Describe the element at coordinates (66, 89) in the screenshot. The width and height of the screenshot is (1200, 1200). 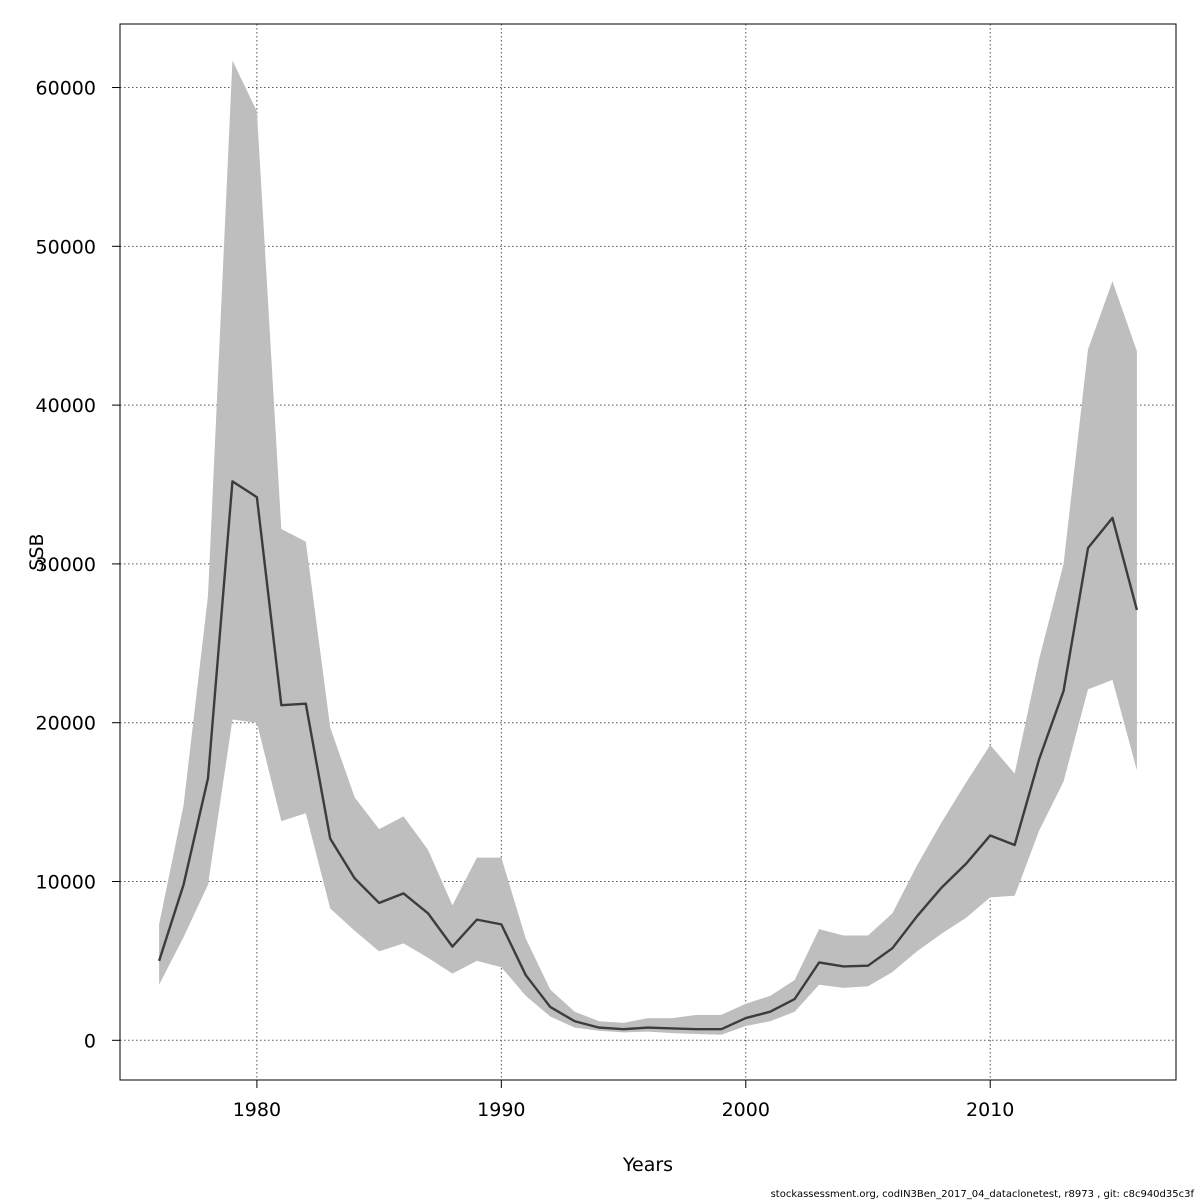
I see `y-tick-label-60000: 60000` at that location.